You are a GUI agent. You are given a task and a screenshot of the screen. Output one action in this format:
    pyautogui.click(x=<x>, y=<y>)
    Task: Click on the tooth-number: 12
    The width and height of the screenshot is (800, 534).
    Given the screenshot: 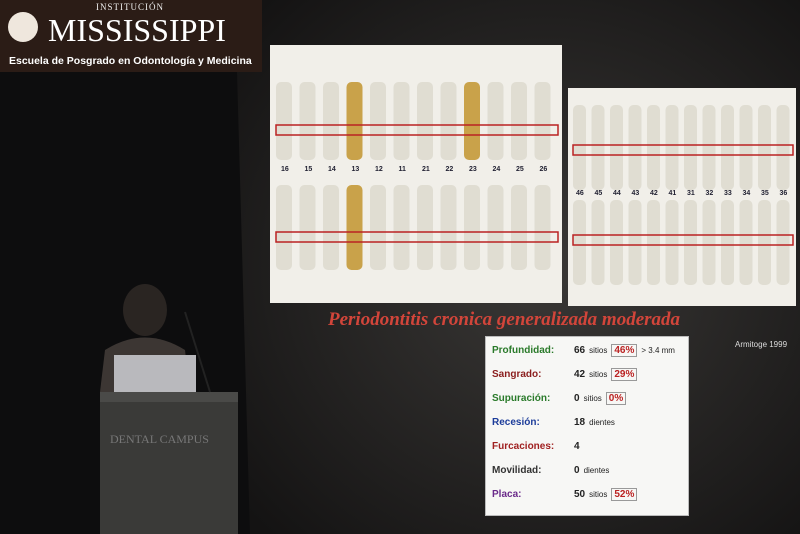 What is the action you would take?
    pyautogui.click(x=379, y=169)
    